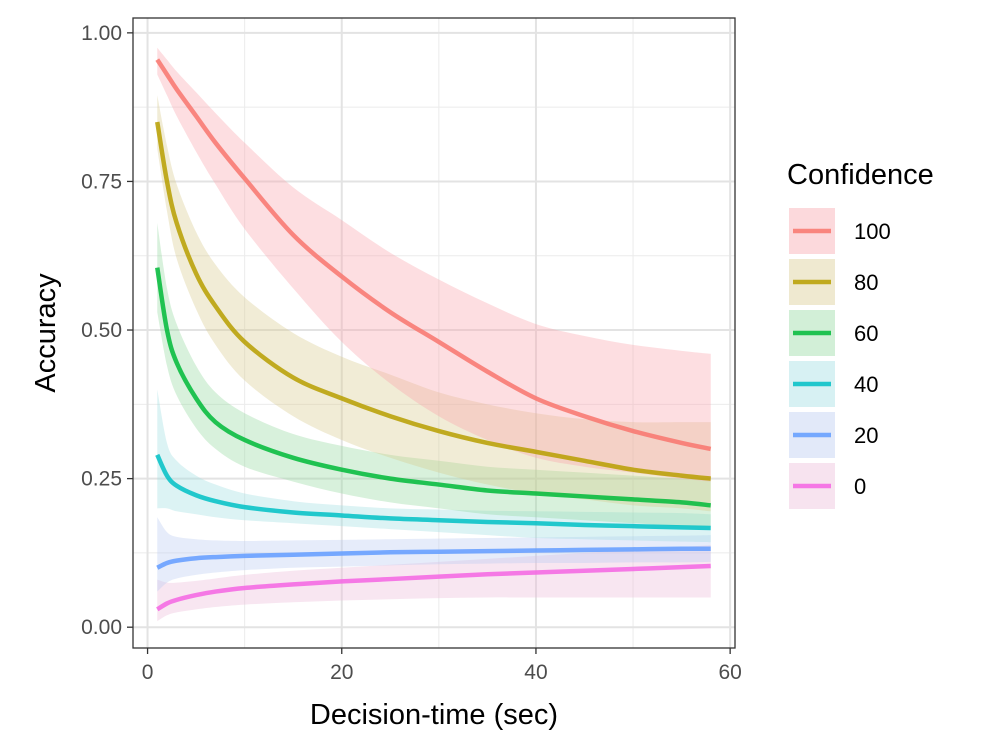  What do you see at coordinates (101, 330) in the screenshot?
I see `y-tick-label: 0.50` at bounding box center [101, 330].